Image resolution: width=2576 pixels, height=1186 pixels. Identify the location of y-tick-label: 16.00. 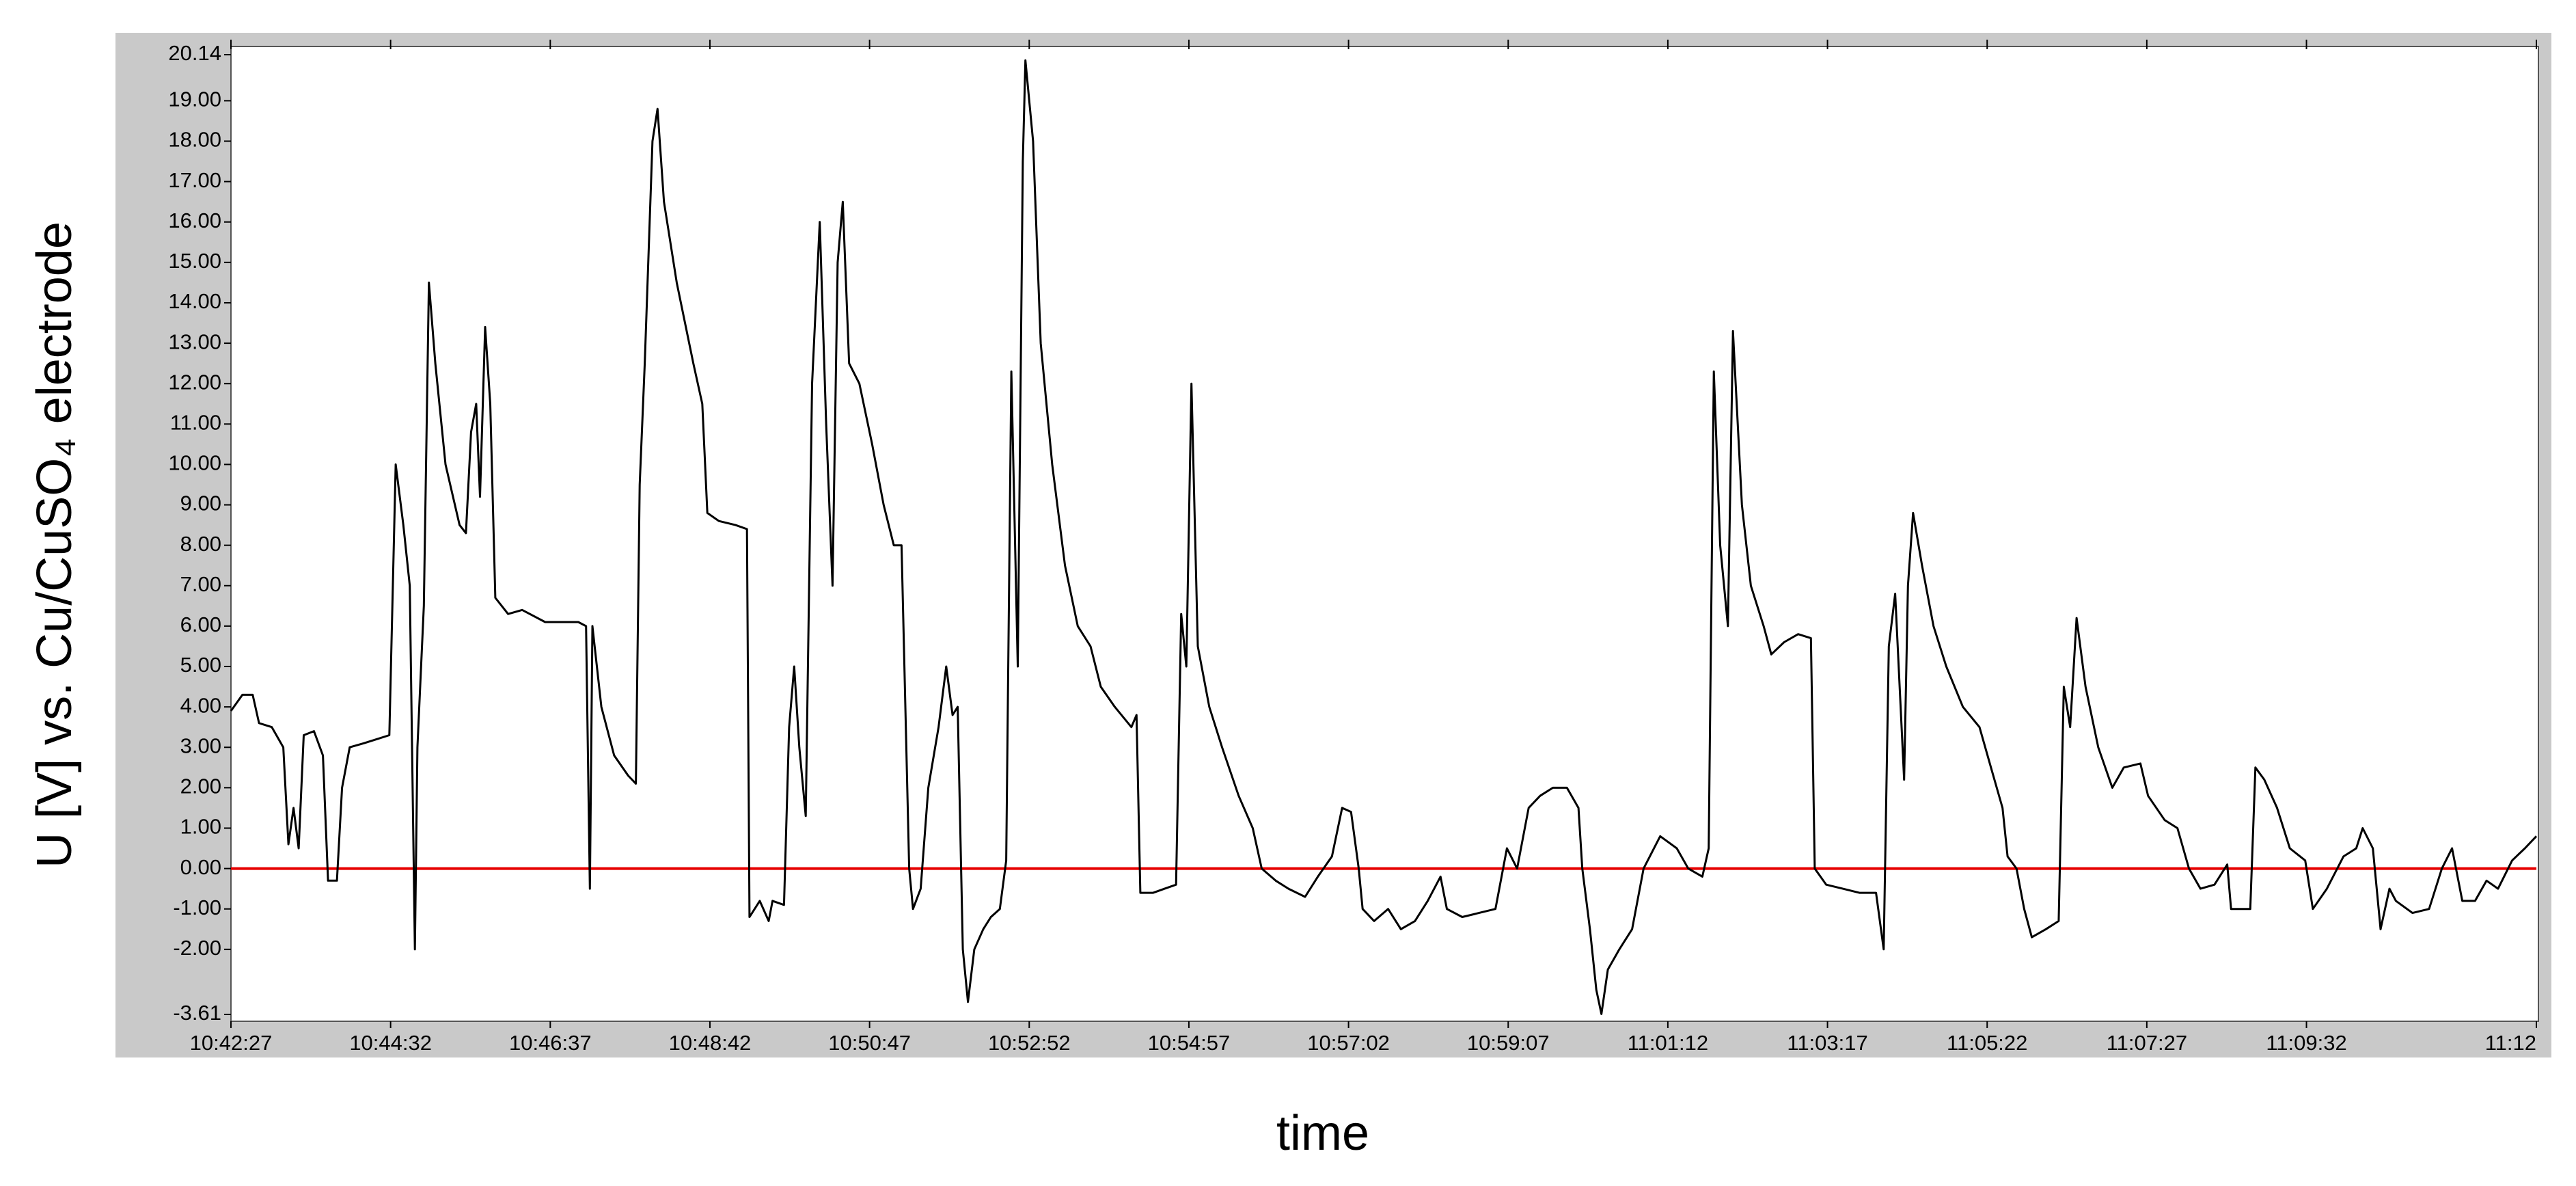
(194, 220).